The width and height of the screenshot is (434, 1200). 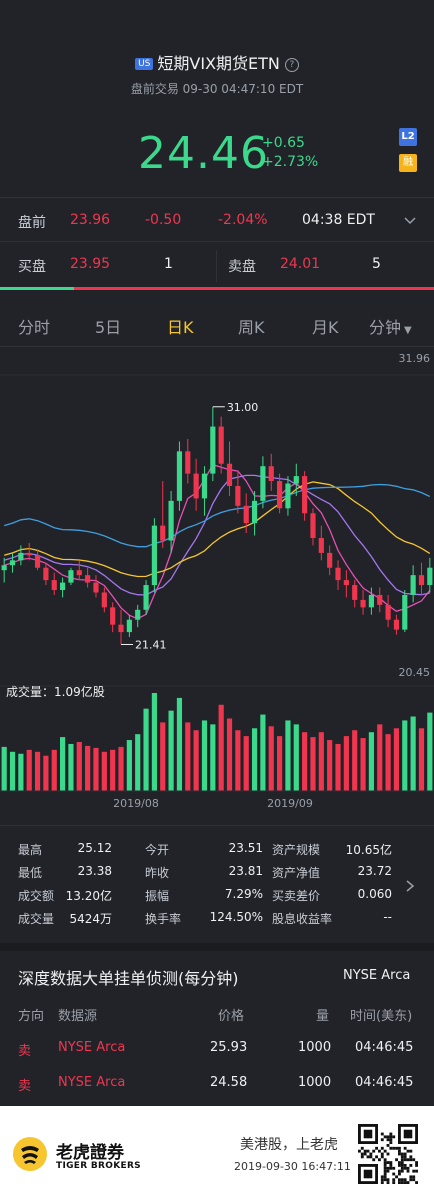 What do you see at coordinates (144, 64) in the screenshot?
I see `market-badge: US` at bounding box center [144, 64].